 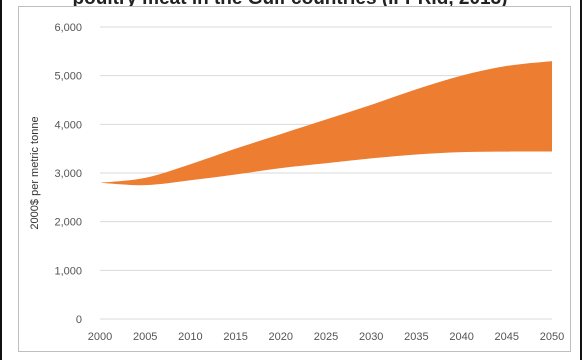 I want to click on x-tick-label-1: 2005, so click(x=145, y=337).